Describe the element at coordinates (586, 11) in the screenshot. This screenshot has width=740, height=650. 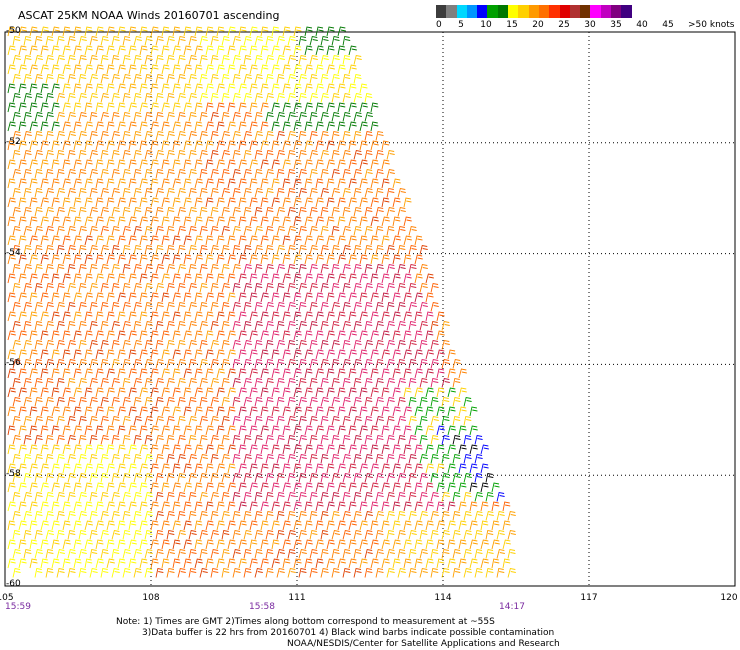
I see `legend-color-bar` at that location.